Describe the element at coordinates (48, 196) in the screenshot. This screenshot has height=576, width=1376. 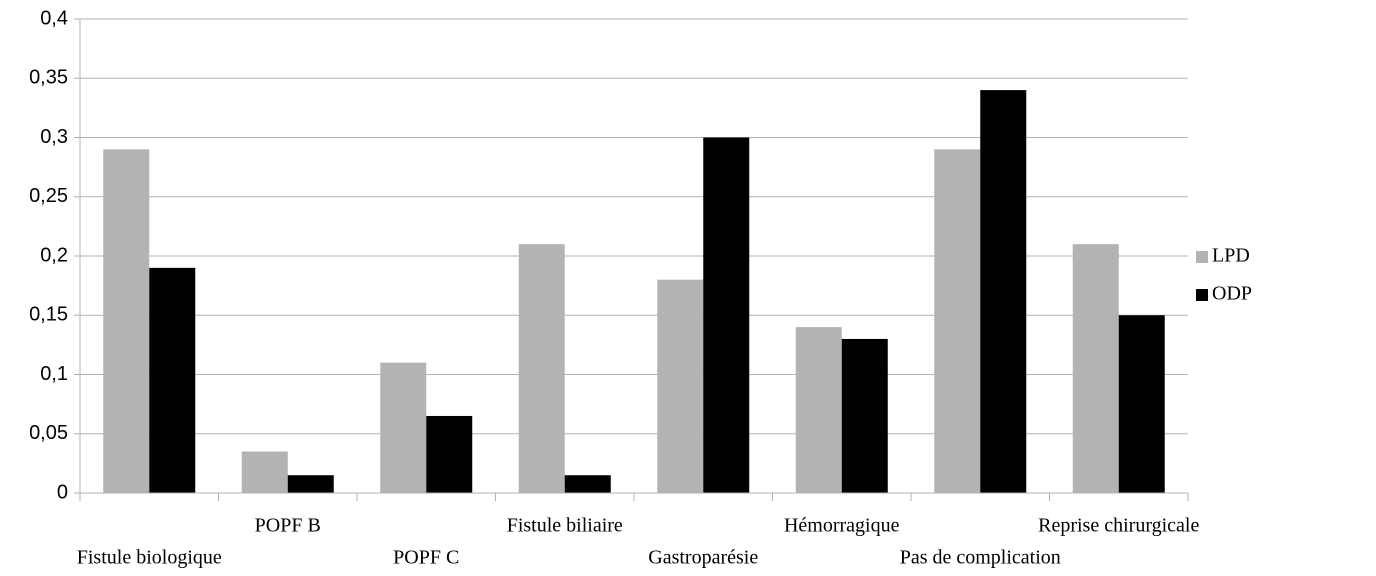
I see `y-tick-label: 0,25` at that location.